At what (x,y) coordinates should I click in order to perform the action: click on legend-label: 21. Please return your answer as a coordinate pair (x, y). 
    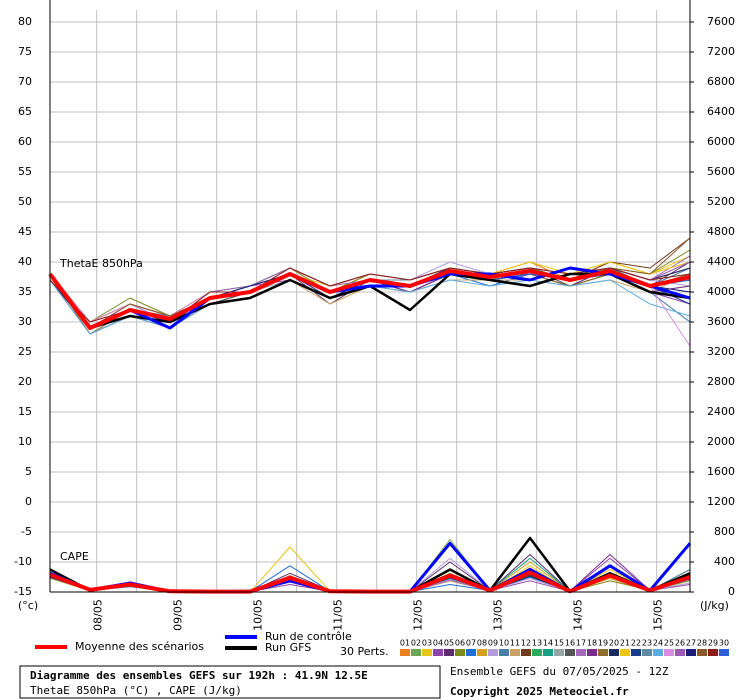
    Looking at the image, I should click on (625, 643).